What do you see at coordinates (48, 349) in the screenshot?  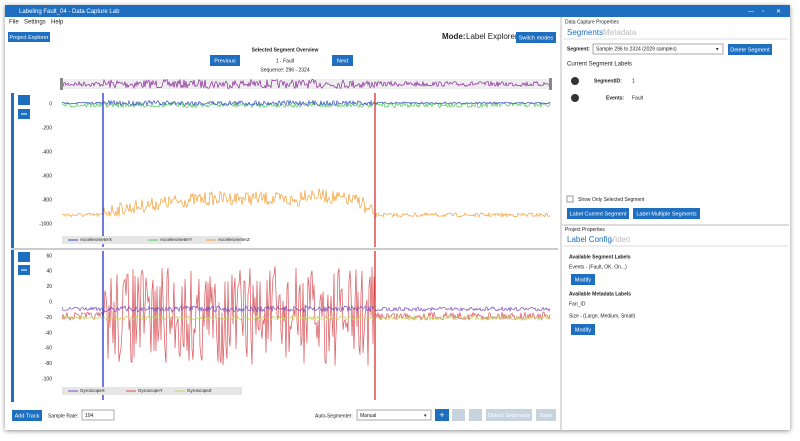 I see `y-tick-label: -60` at bounding box center [48, 349].